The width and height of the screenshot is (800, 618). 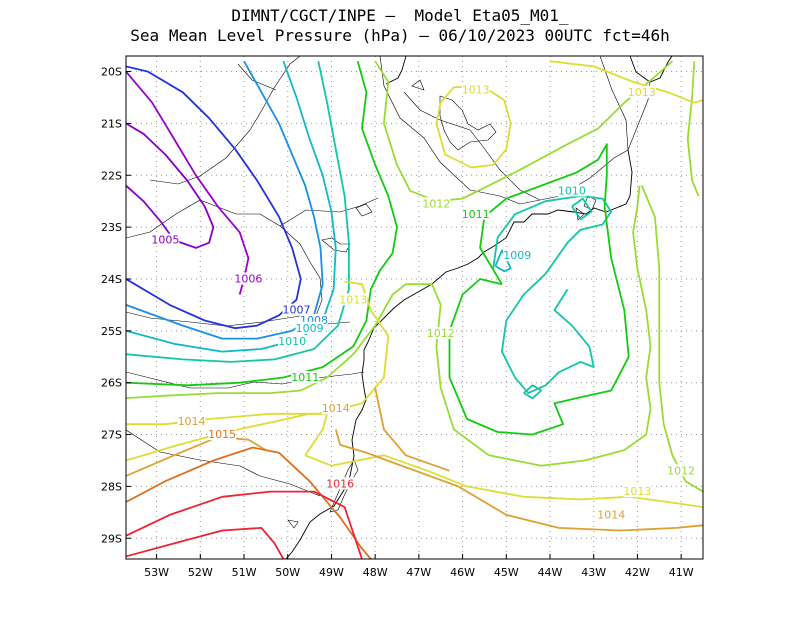 I want to click on lon-tick-label: 52W, so click(x=200, y=572).